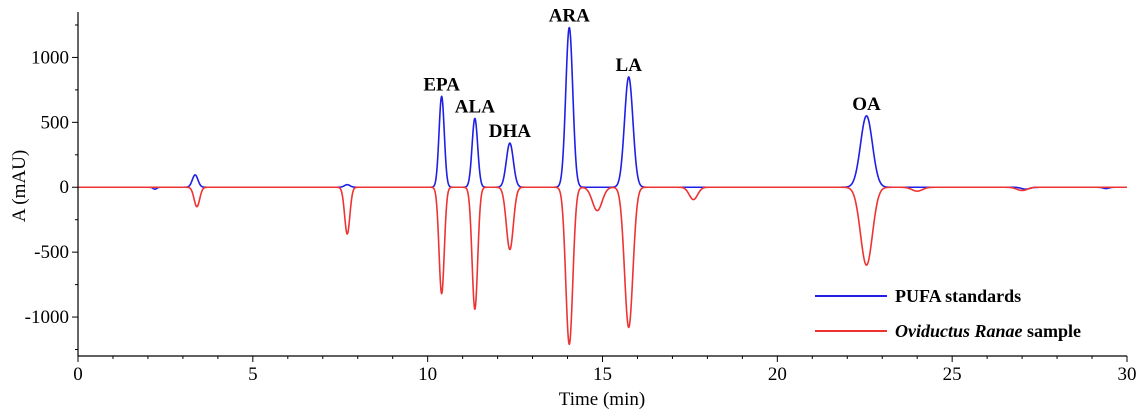 The width and height of the screenshot is (1137, 409). What do you see at coordinates (948, 313) in the screenshot?
I see `legend: PUFA standards Oviductus Ranae sample` at bounding box center [948, 313].